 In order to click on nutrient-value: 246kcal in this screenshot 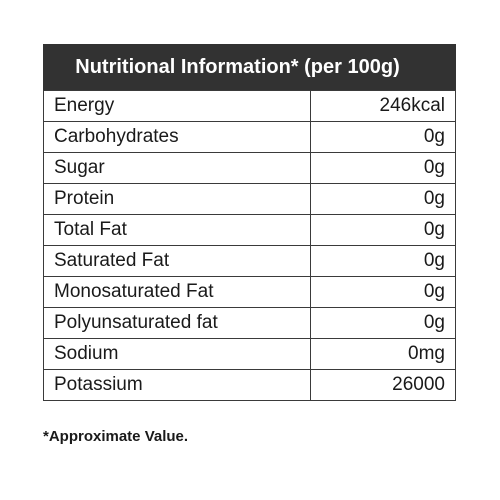, I will do `click(383, 106)`.